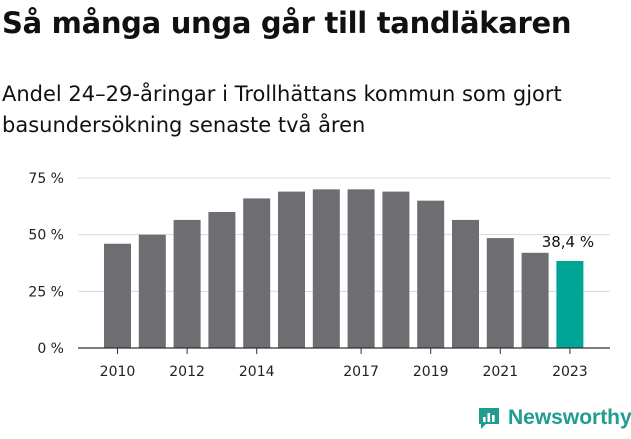  What do you see at coordinates (570, 304) in the screenshot?
I see `bar-2023` at bounding box center [570, 304].